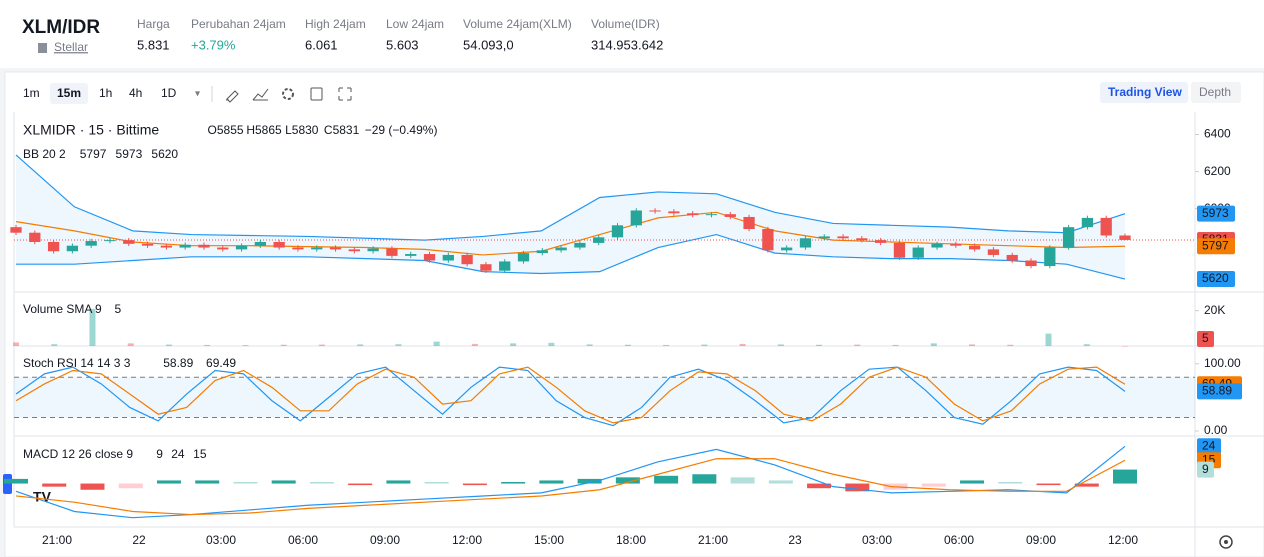 The image size is (1264, 557). I want to click on side-tab, so click(7, 484).